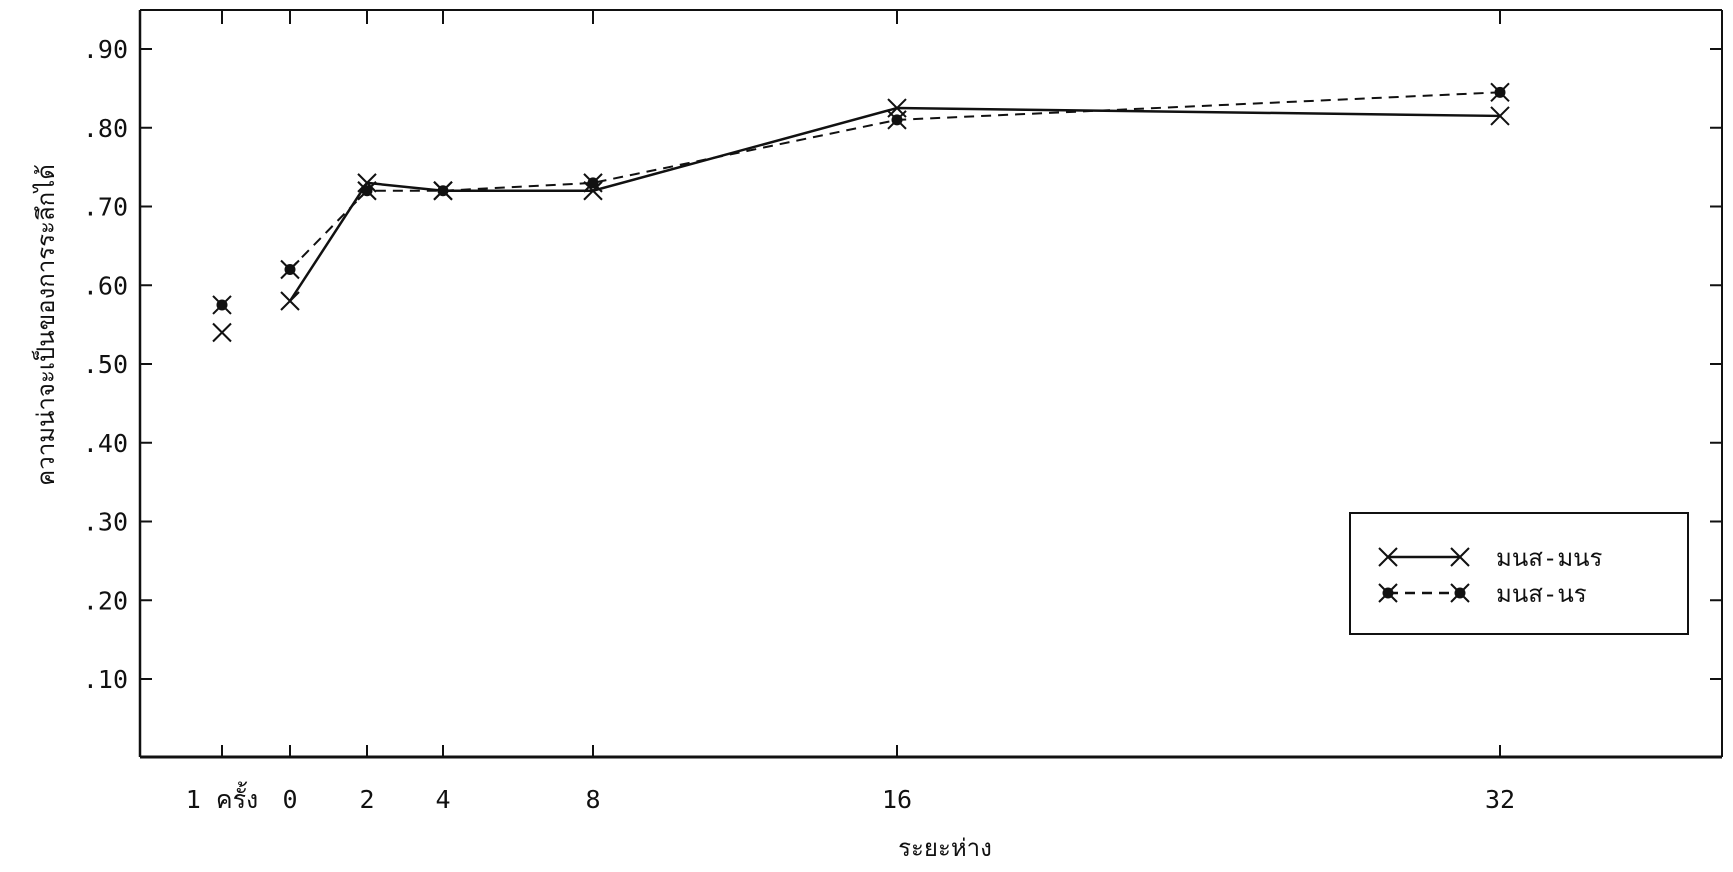  Describe the element at coordinates (105, 207) in the screenshot. I see `y-tick-label: .70` at that location.